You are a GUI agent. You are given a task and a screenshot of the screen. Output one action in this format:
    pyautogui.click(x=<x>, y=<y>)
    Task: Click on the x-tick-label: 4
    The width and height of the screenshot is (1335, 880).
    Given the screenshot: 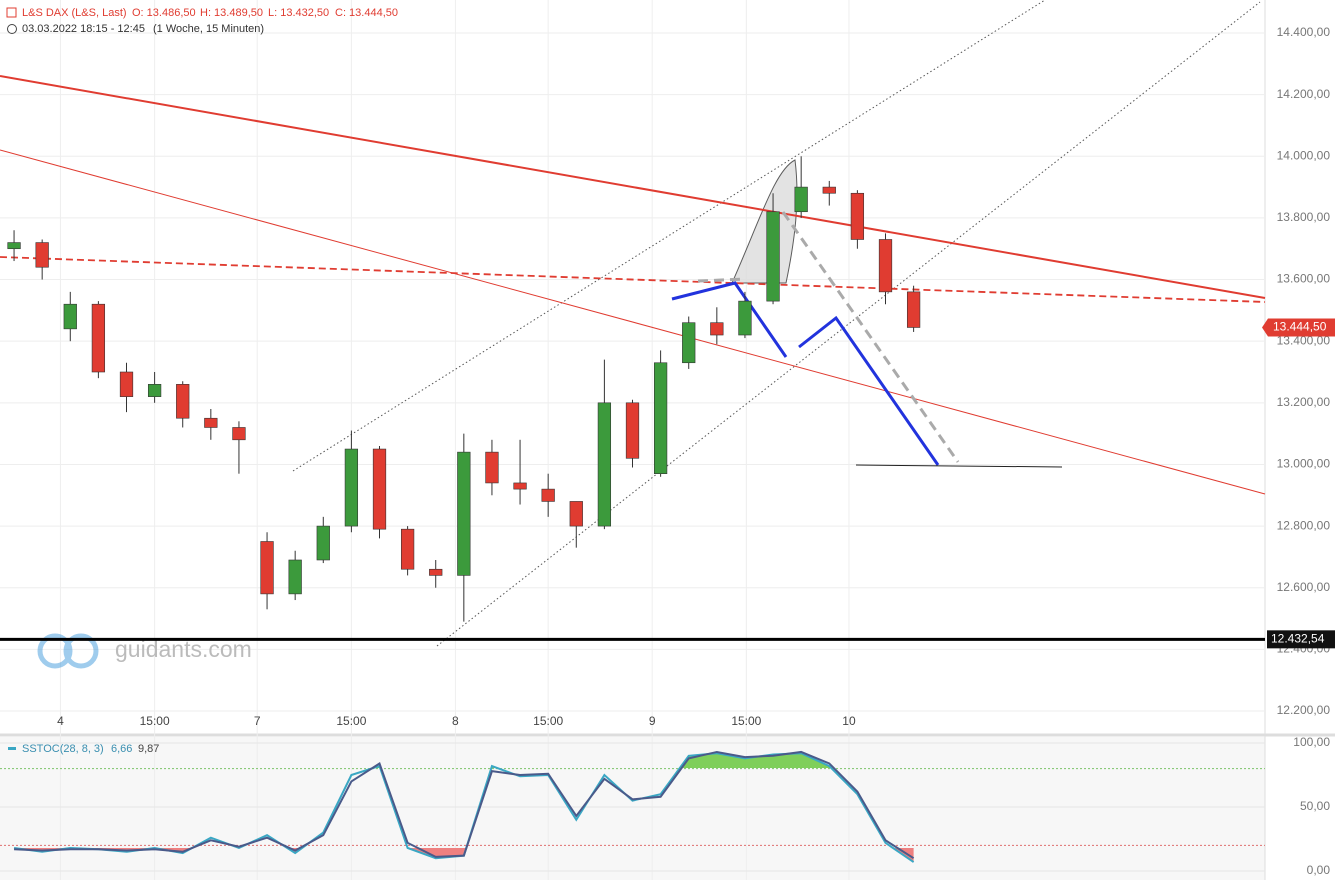 What is the action you would take?
    pyautogui.click(x=60, y=721)
    